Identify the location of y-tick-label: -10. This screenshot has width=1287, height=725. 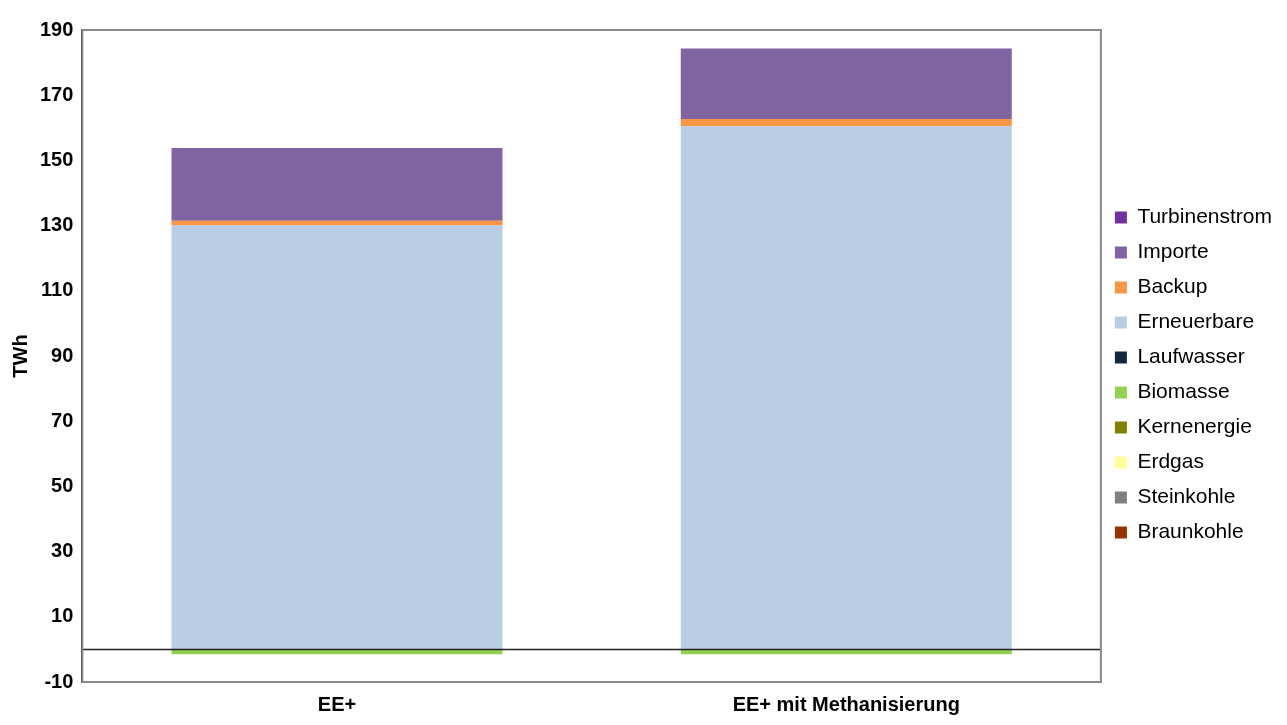
(59, 680).